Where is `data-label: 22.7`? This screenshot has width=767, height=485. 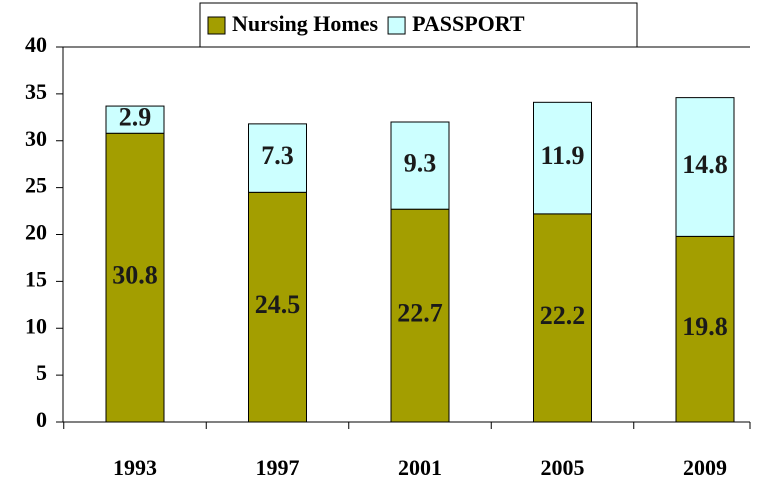
data-label: 22.7 is located at coordinates (420, 313).